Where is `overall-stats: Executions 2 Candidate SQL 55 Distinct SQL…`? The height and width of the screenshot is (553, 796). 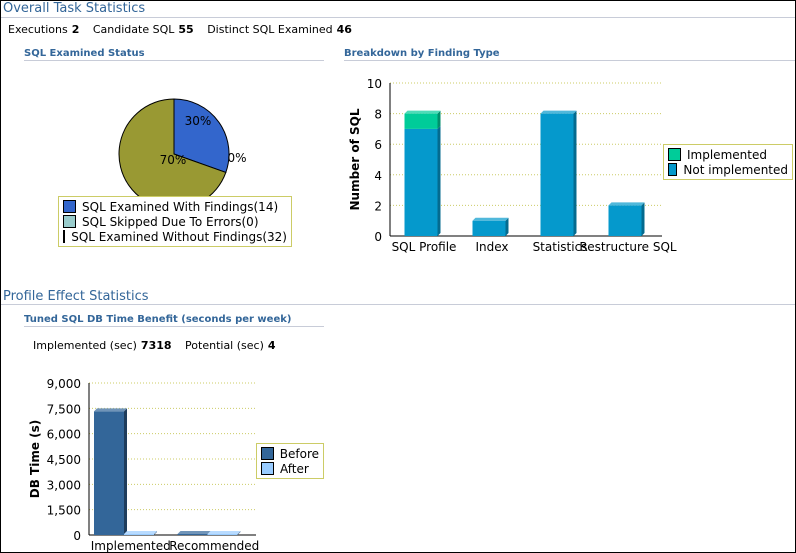 overall-stats: Executions 2 Candidate SQL 55 Distinct SQL… is located at coordinates (185, 29).